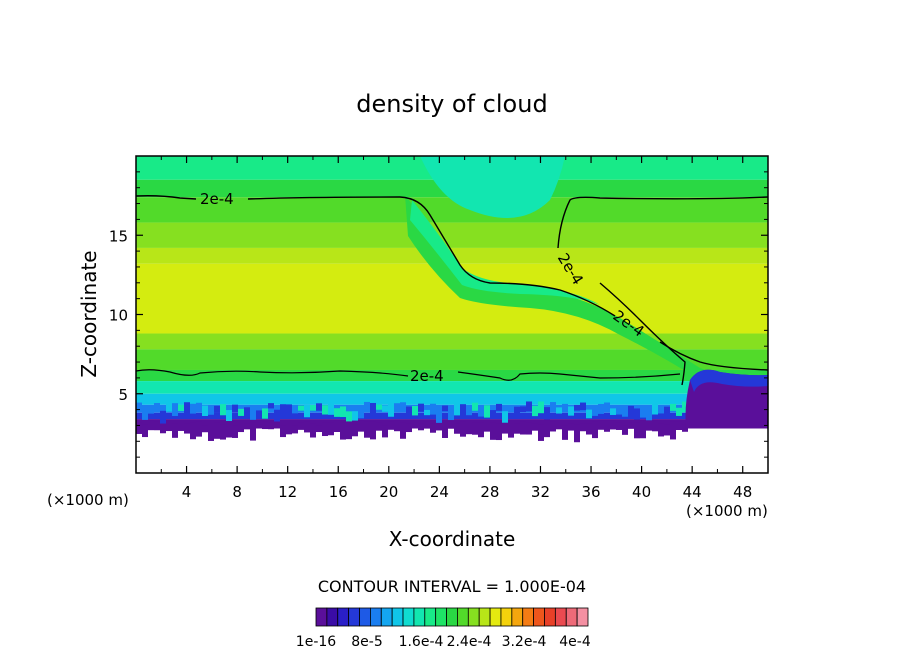 Image resolution: width=904 pixels, height=654 pixels. Describe the element at coordinates (123, 395) in the screenshot. I see `y-tick-label: 5` at that location.